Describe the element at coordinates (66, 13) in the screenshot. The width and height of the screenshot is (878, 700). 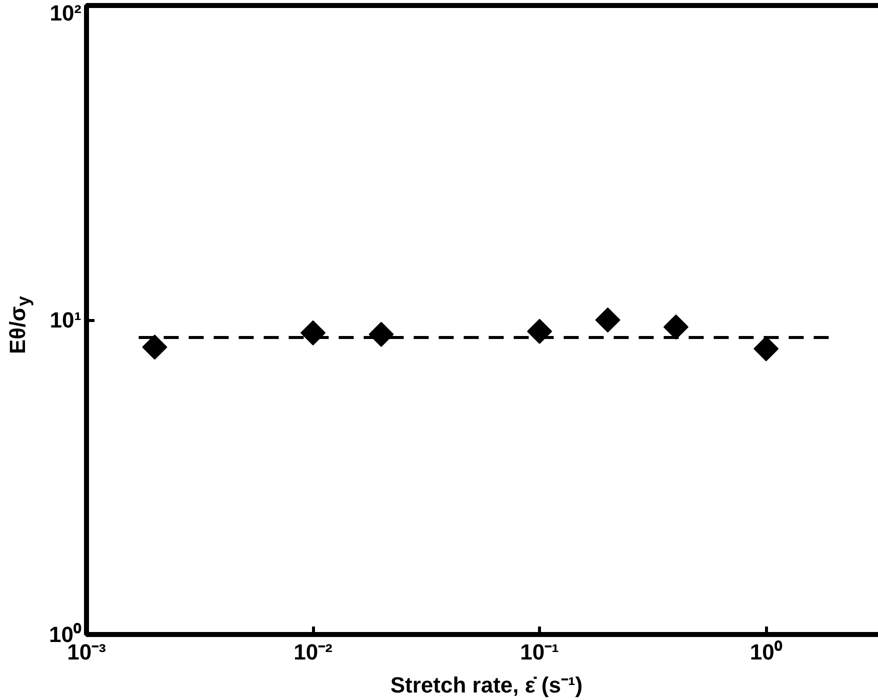
I see `y-tick-label: 10²` at that location.